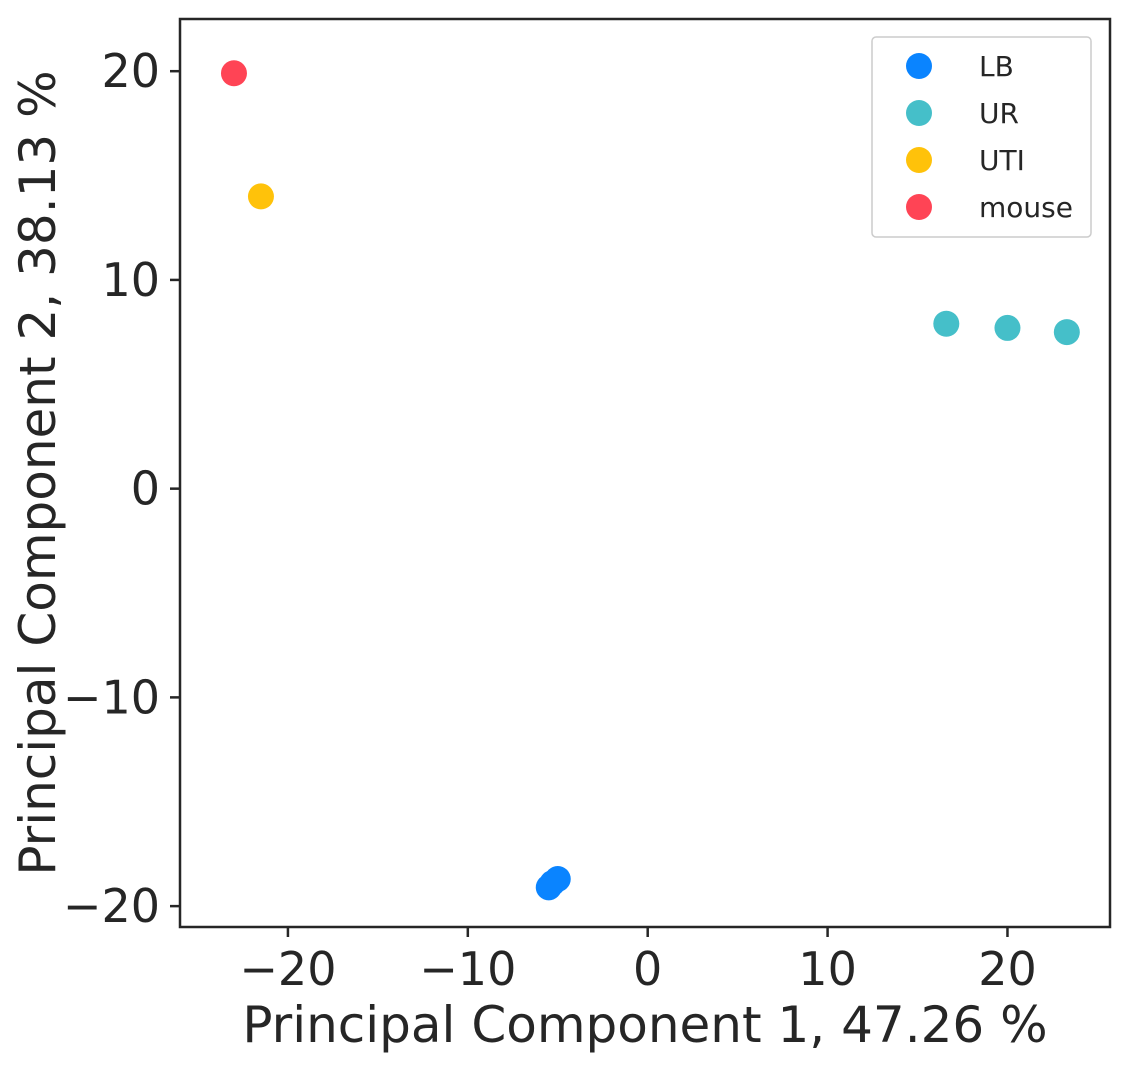 Image resolution: width=1130 pixels, height=1066 pixels. What do you see at coordinates (233, 73) in the screenshot?
I see `data-point-mouse` at bounding box center [233, 73].